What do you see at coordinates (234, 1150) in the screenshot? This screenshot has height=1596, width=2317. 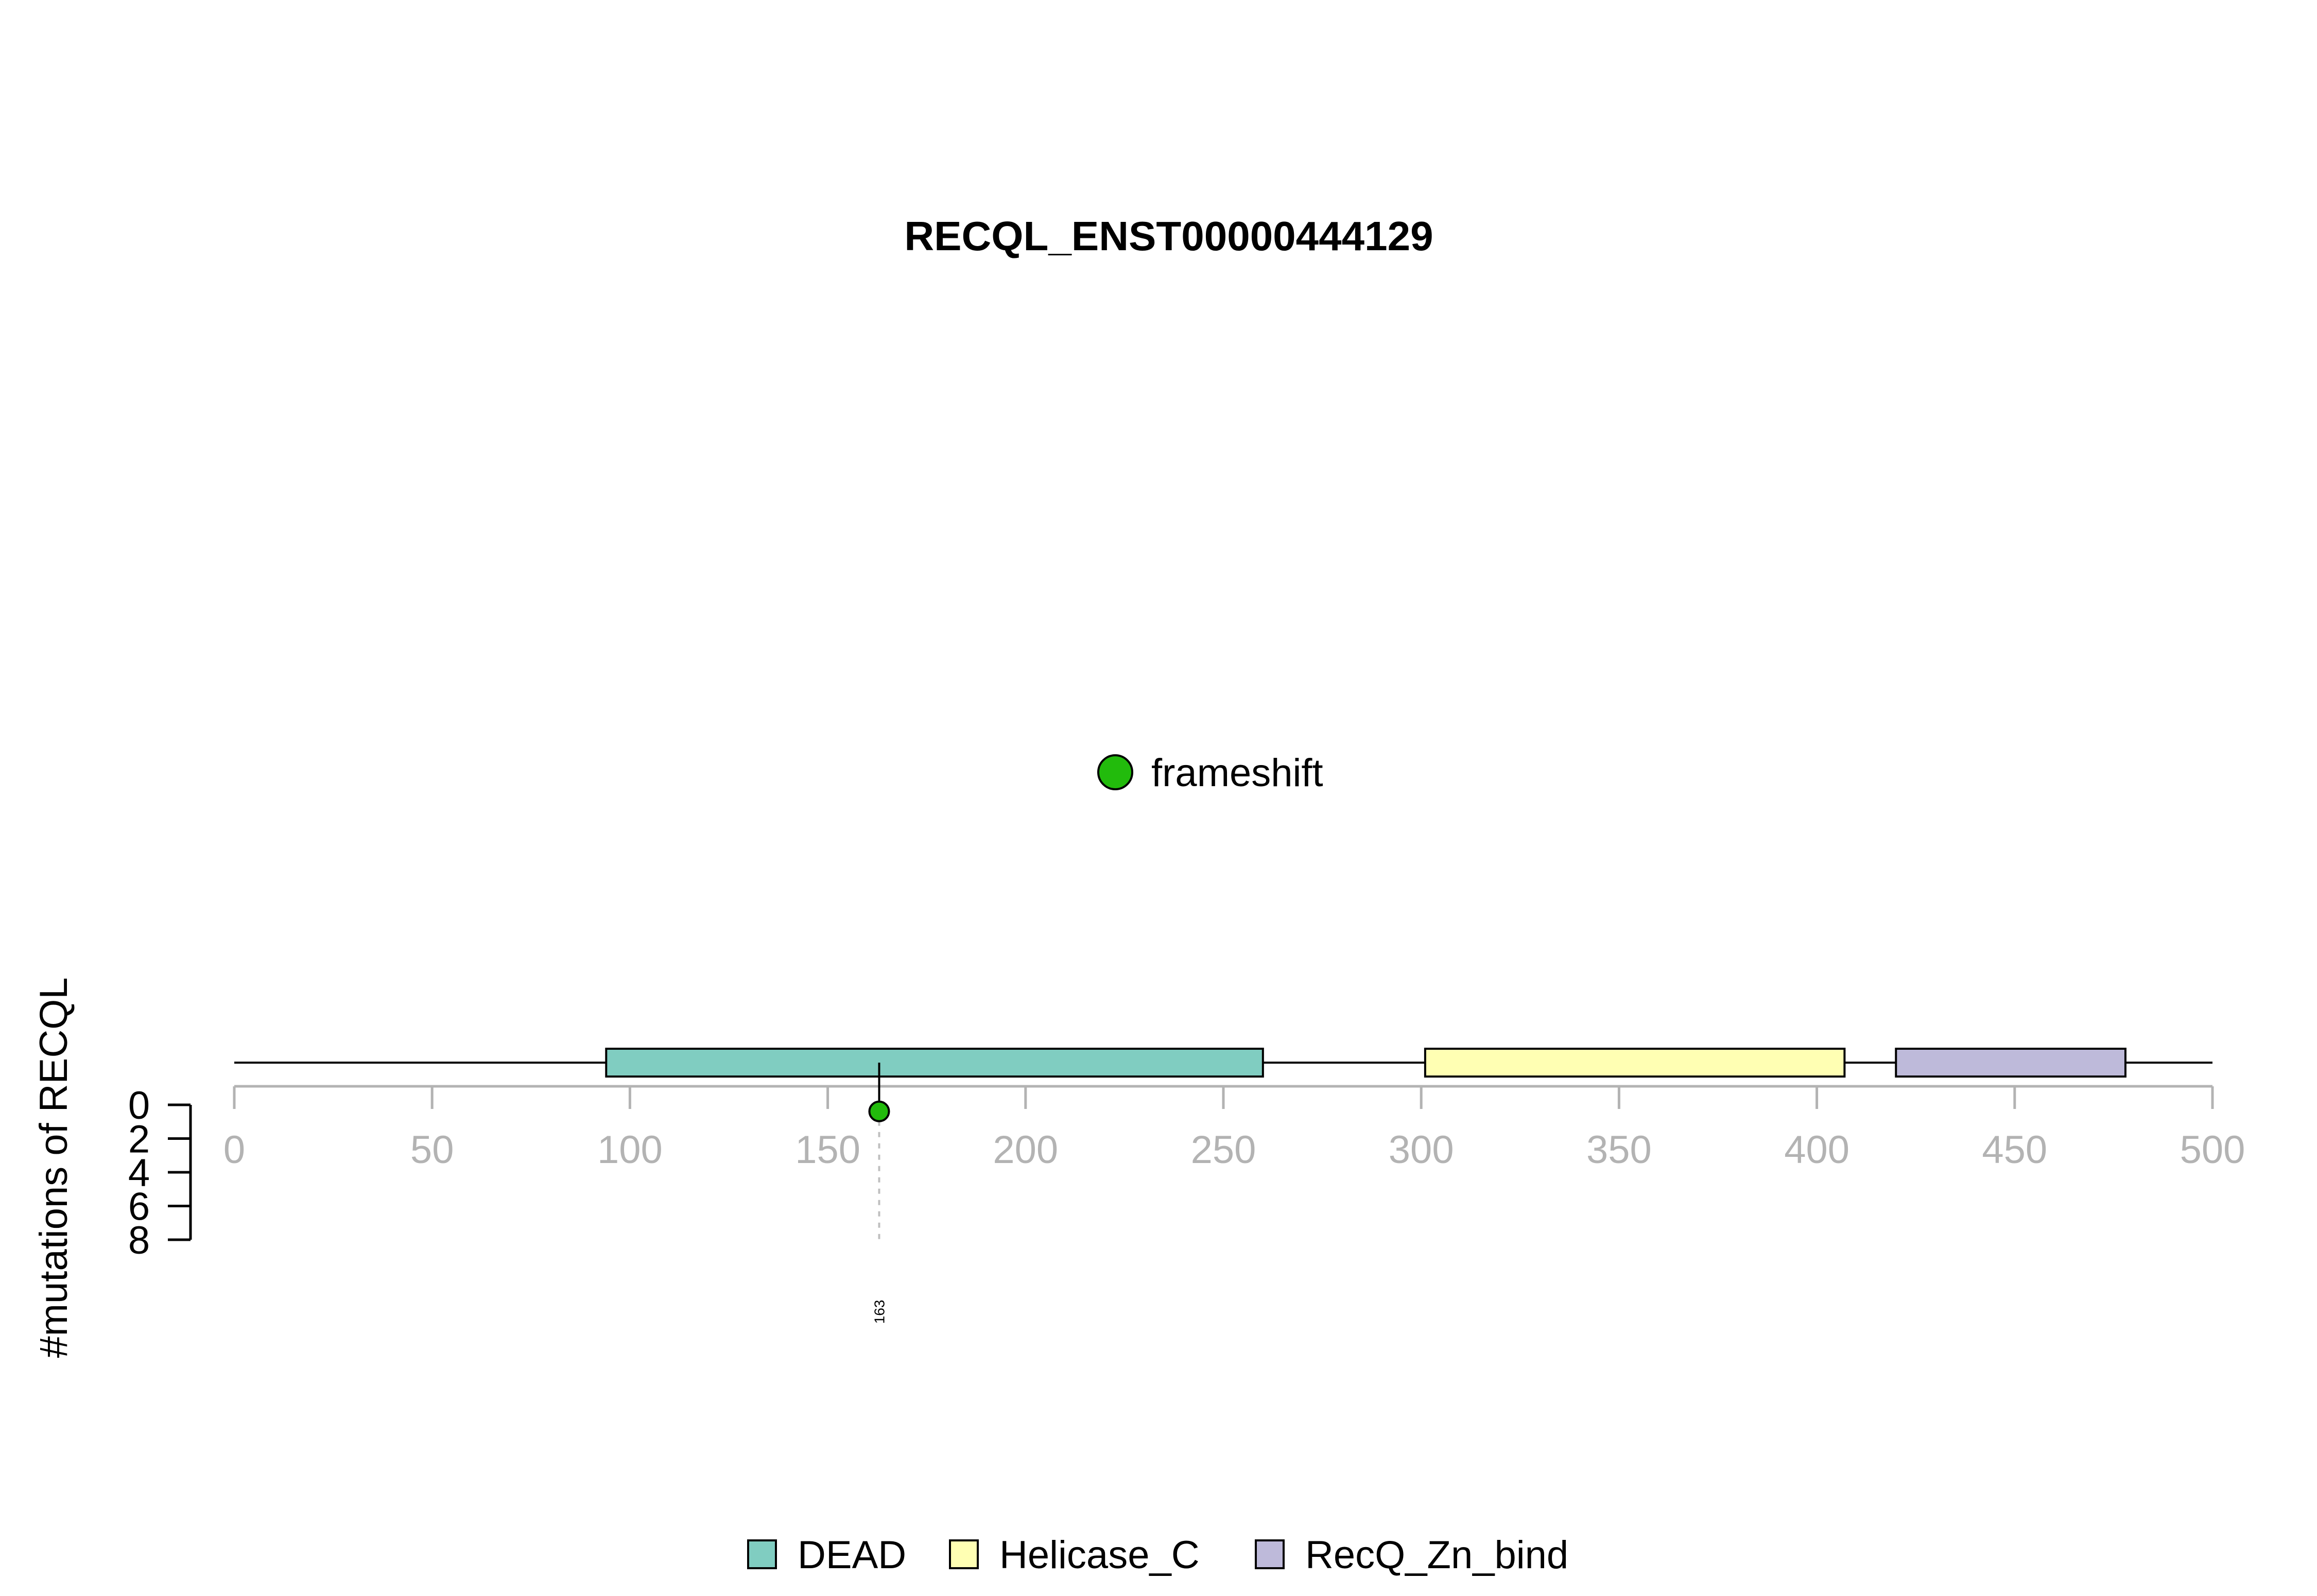 I see `x-tick-label: 0` at bounding box center [234, 1150].